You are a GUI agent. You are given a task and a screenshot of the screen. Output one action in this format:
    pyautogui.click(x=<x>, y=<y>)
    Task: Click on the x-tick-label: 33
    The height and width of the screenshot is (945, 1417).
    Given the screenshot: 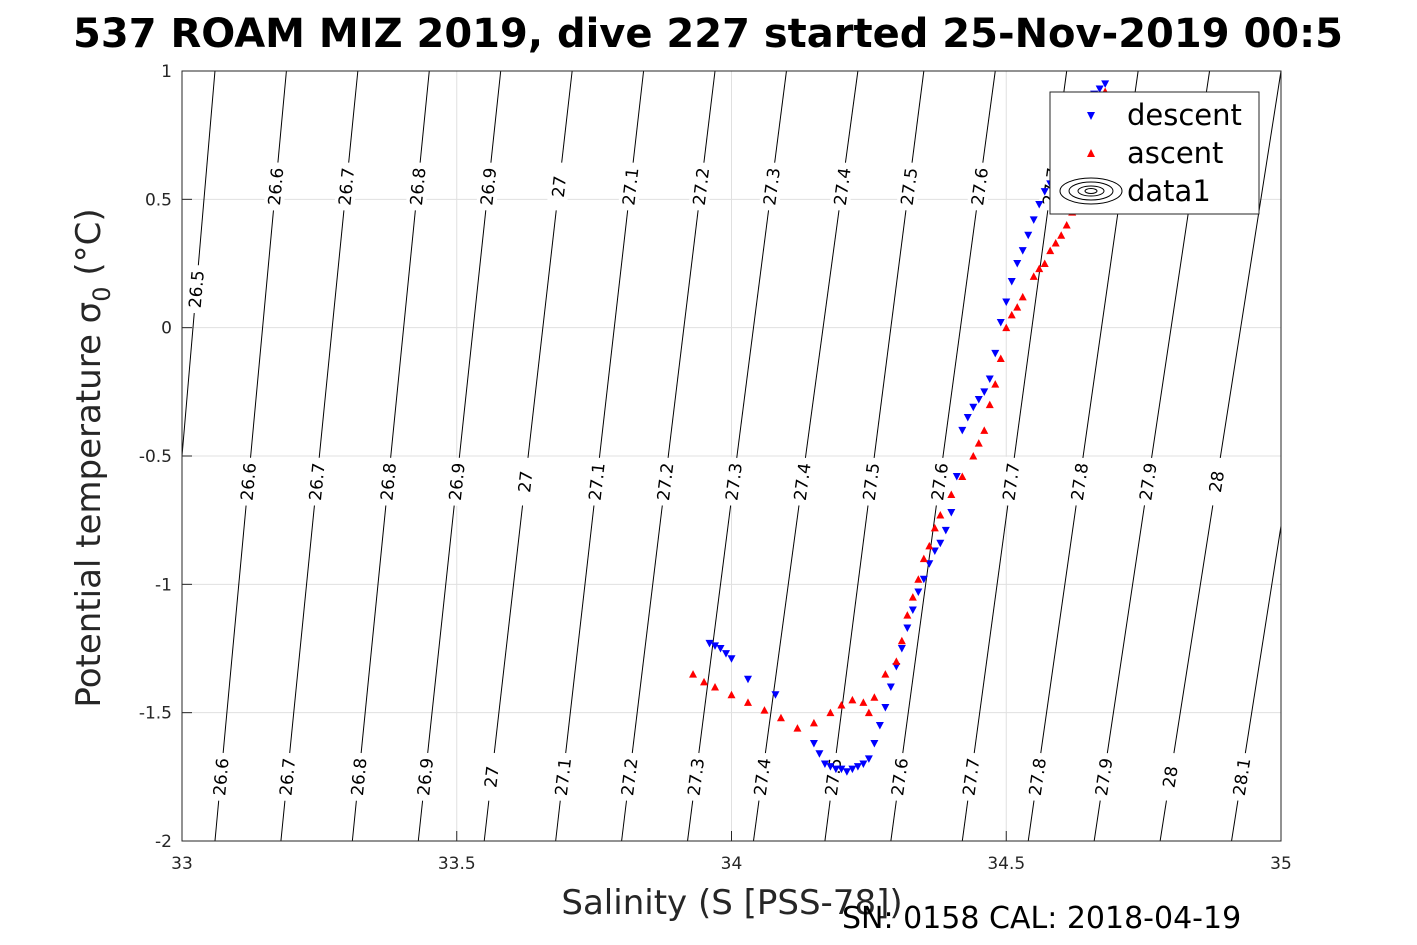 What is the action you would take?
    pyautogui.click(x=182, y=864)
    